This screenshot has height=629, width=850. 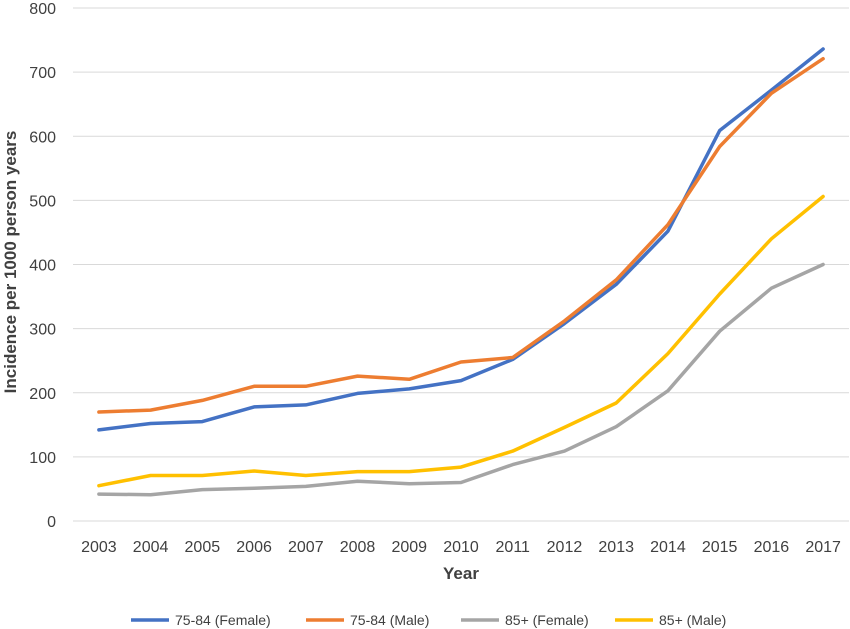 I want to click on x-tick-label: 2005, so click(x=203, y=547).